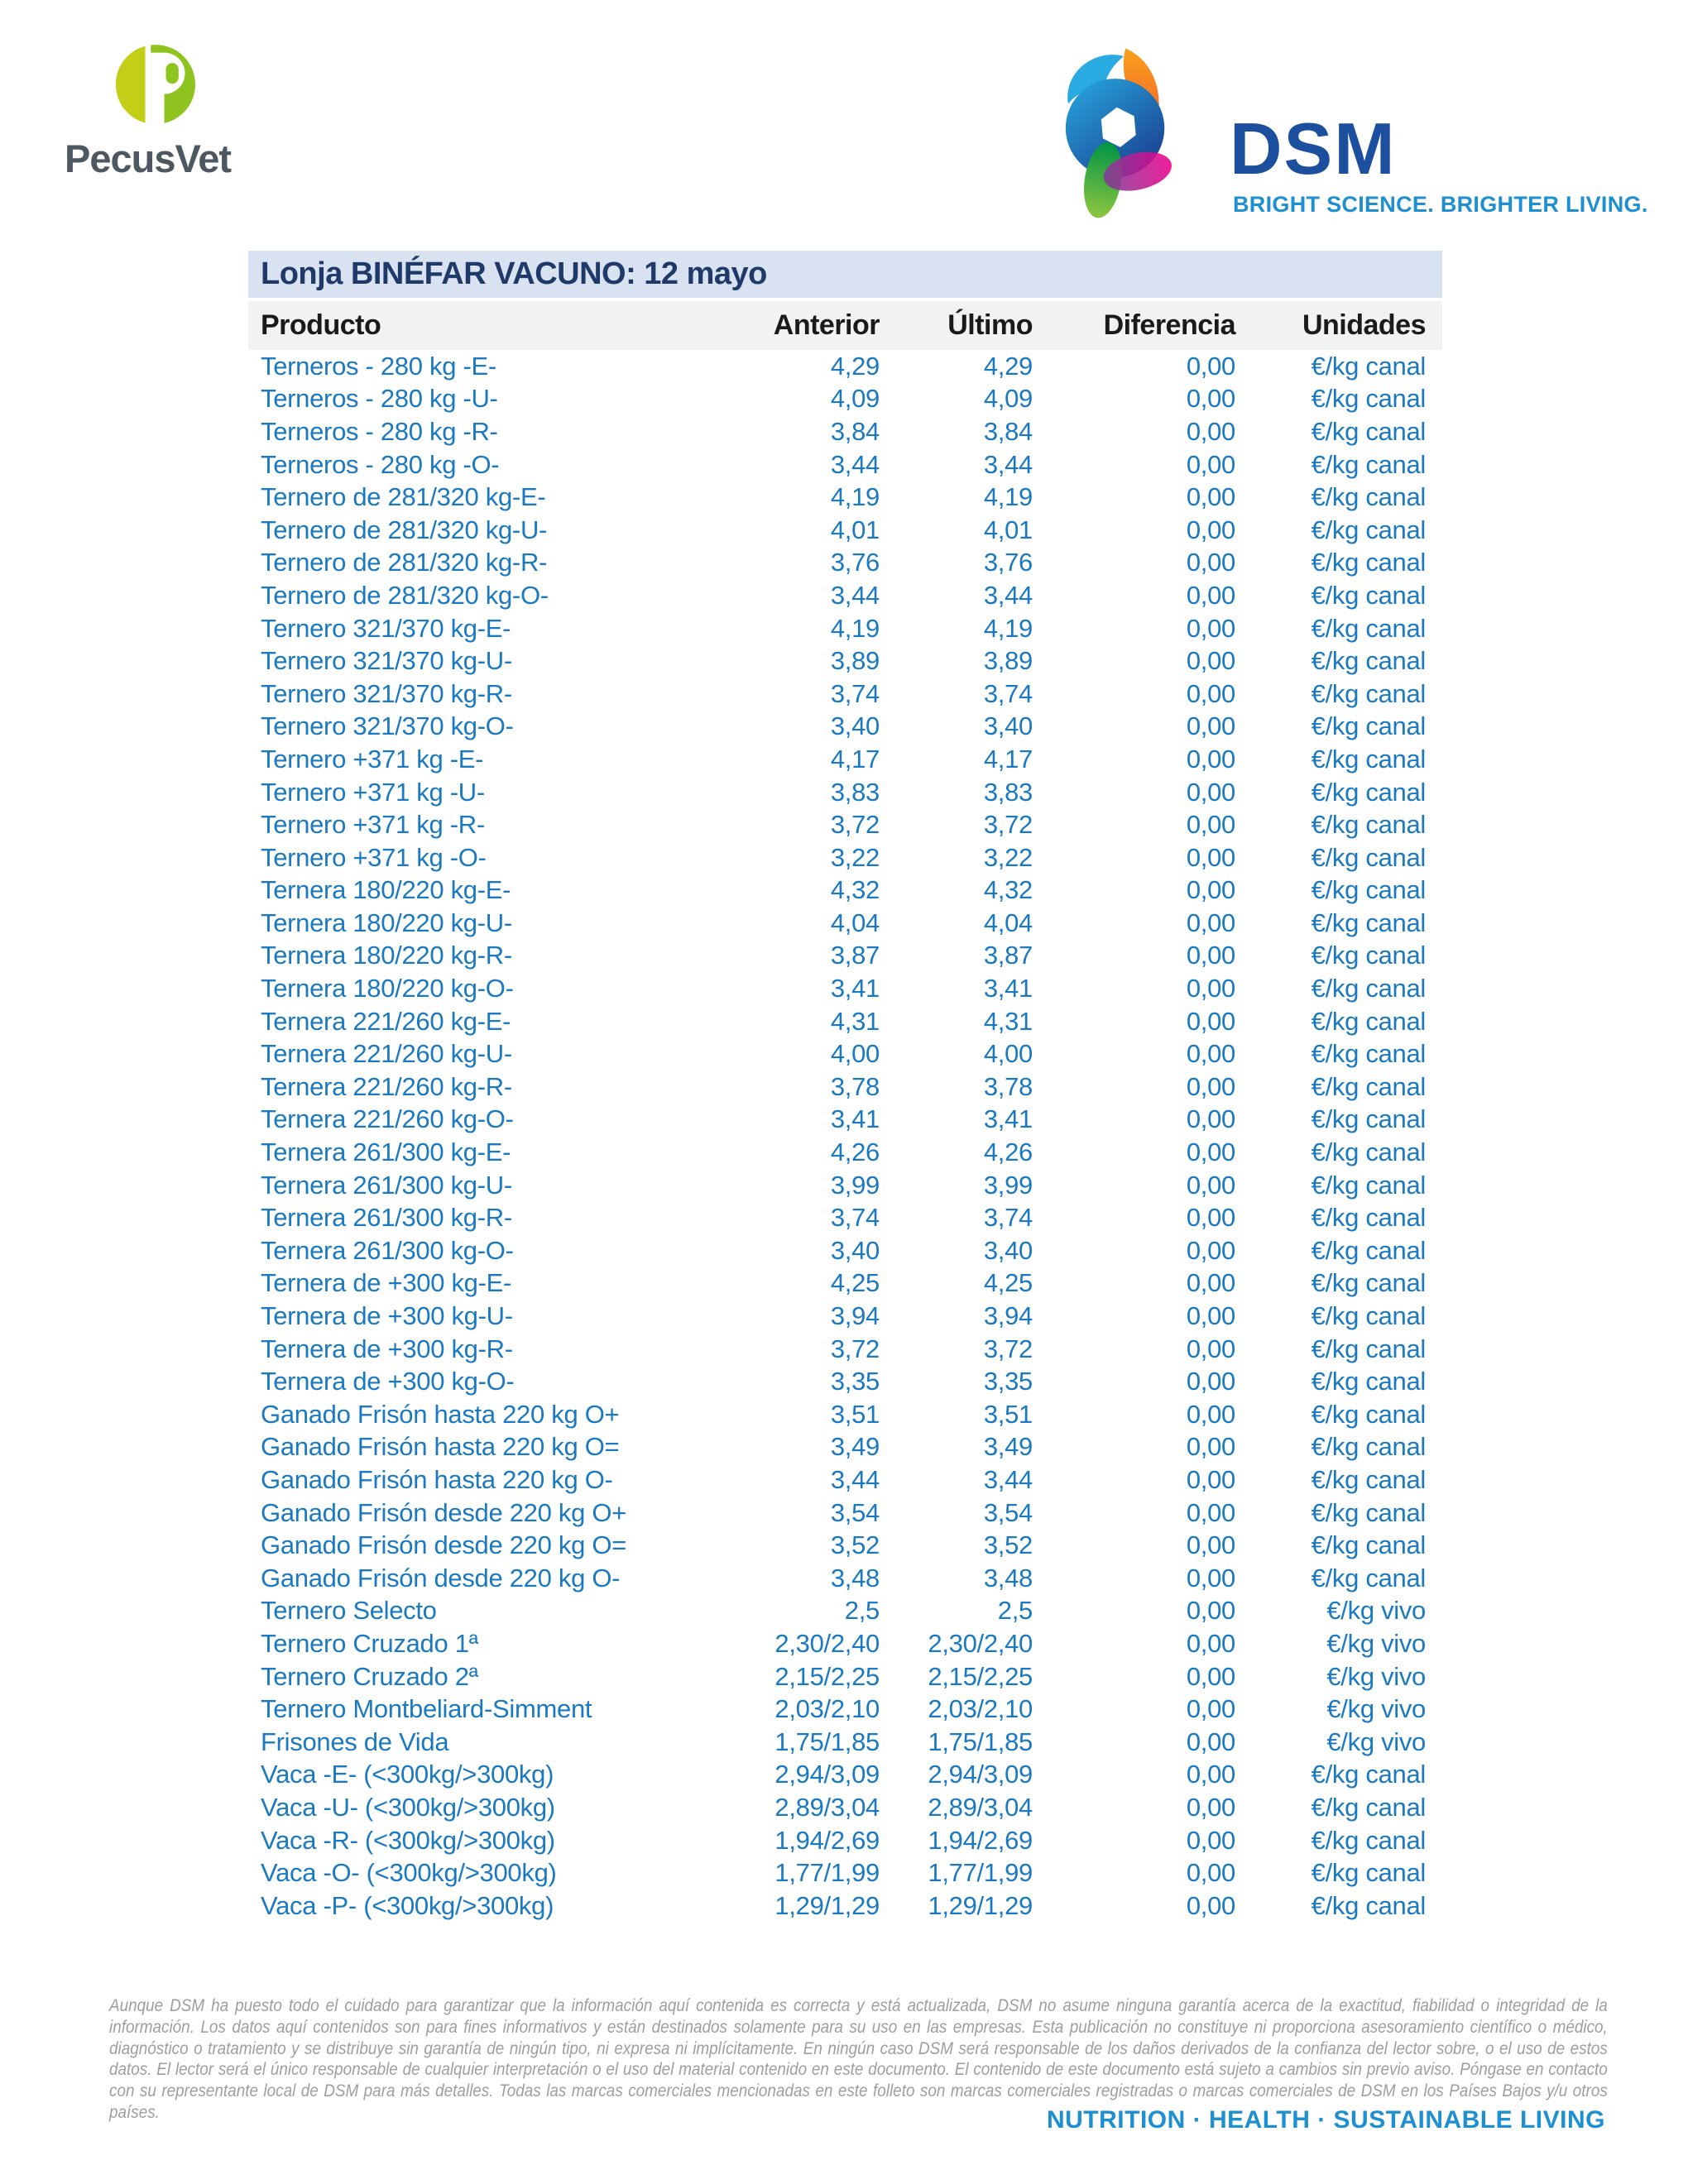 The image size is (1688, 2184). I want to click on ultimo-cell: 4,32, so click(1008, 890).